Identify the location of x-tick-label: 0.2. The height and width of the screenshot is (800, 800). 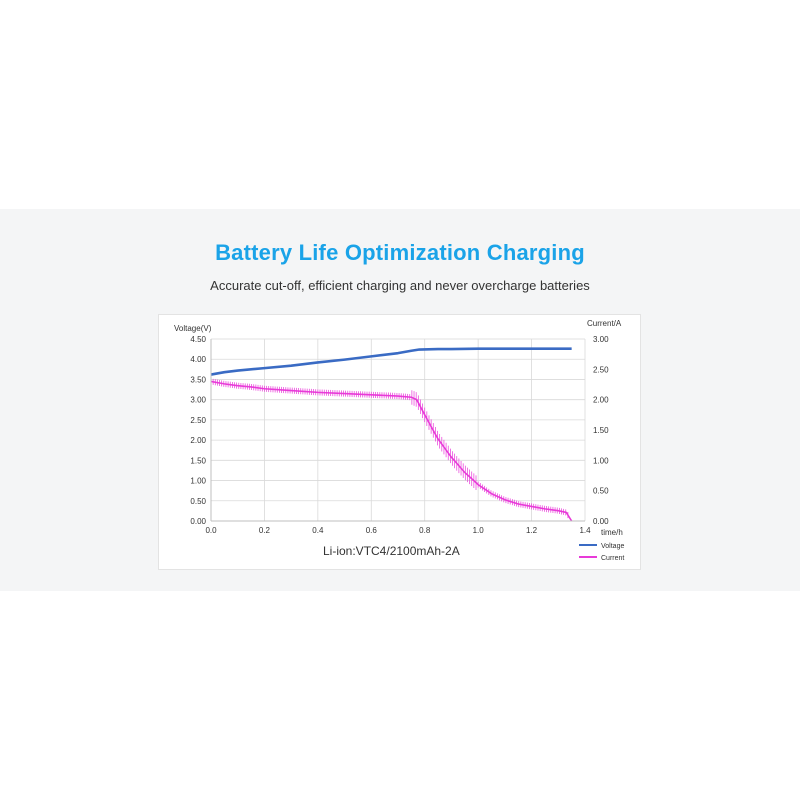
(265, 530).